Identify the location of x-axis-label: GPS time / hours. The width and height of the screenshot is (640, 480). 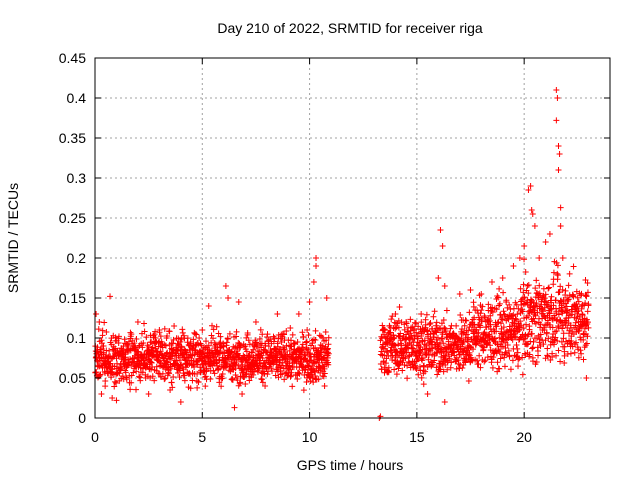
(350, 465).